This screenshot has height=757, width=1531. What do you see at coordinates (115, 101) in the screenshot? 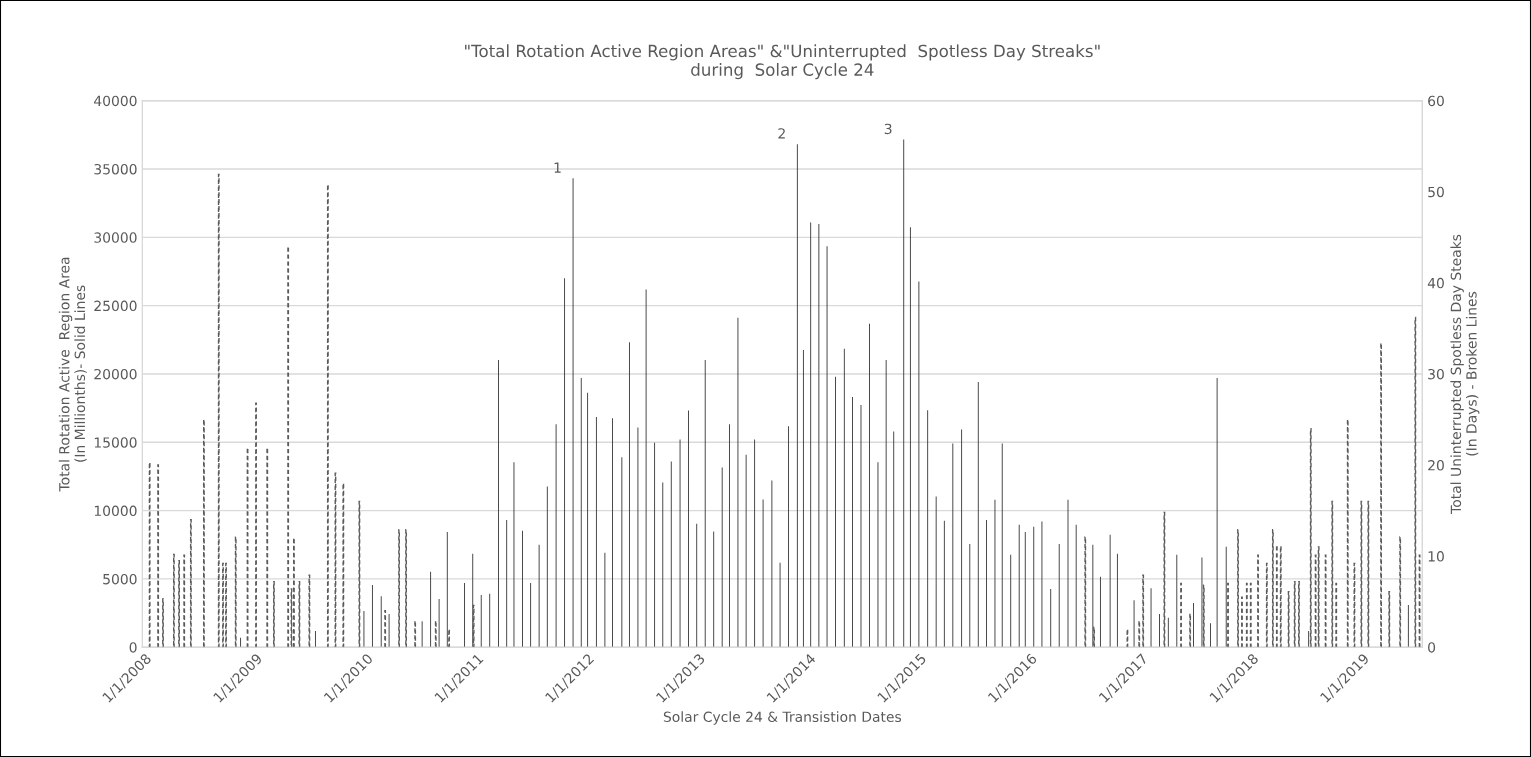
I see `y-tick-label: 40000` at bounding box center [115, 101].